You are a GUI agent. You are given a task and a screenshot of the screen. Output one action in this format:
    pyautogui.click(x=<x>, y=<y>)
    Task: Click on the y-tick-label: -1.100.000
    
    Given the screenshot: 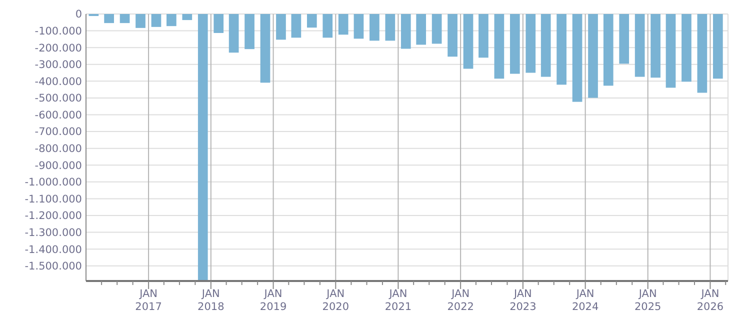 What is the action you would take?
    pyautogui.click(x=53, y=199)
    